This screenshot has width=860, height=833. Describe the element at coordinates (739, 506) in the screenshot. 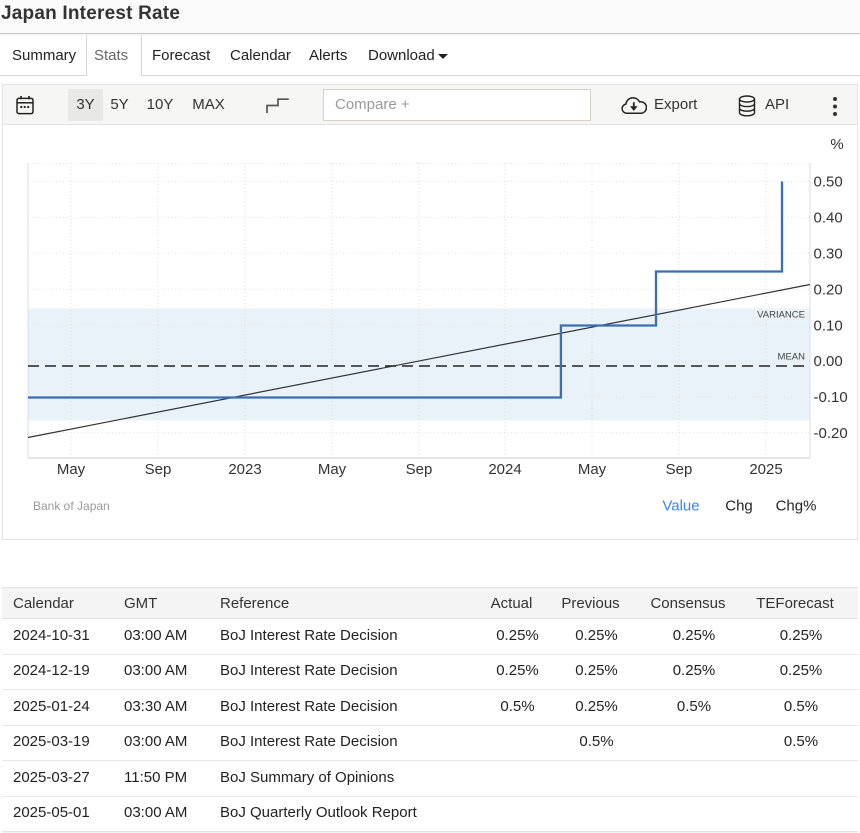

I see `svg-text: Chg` at that location.